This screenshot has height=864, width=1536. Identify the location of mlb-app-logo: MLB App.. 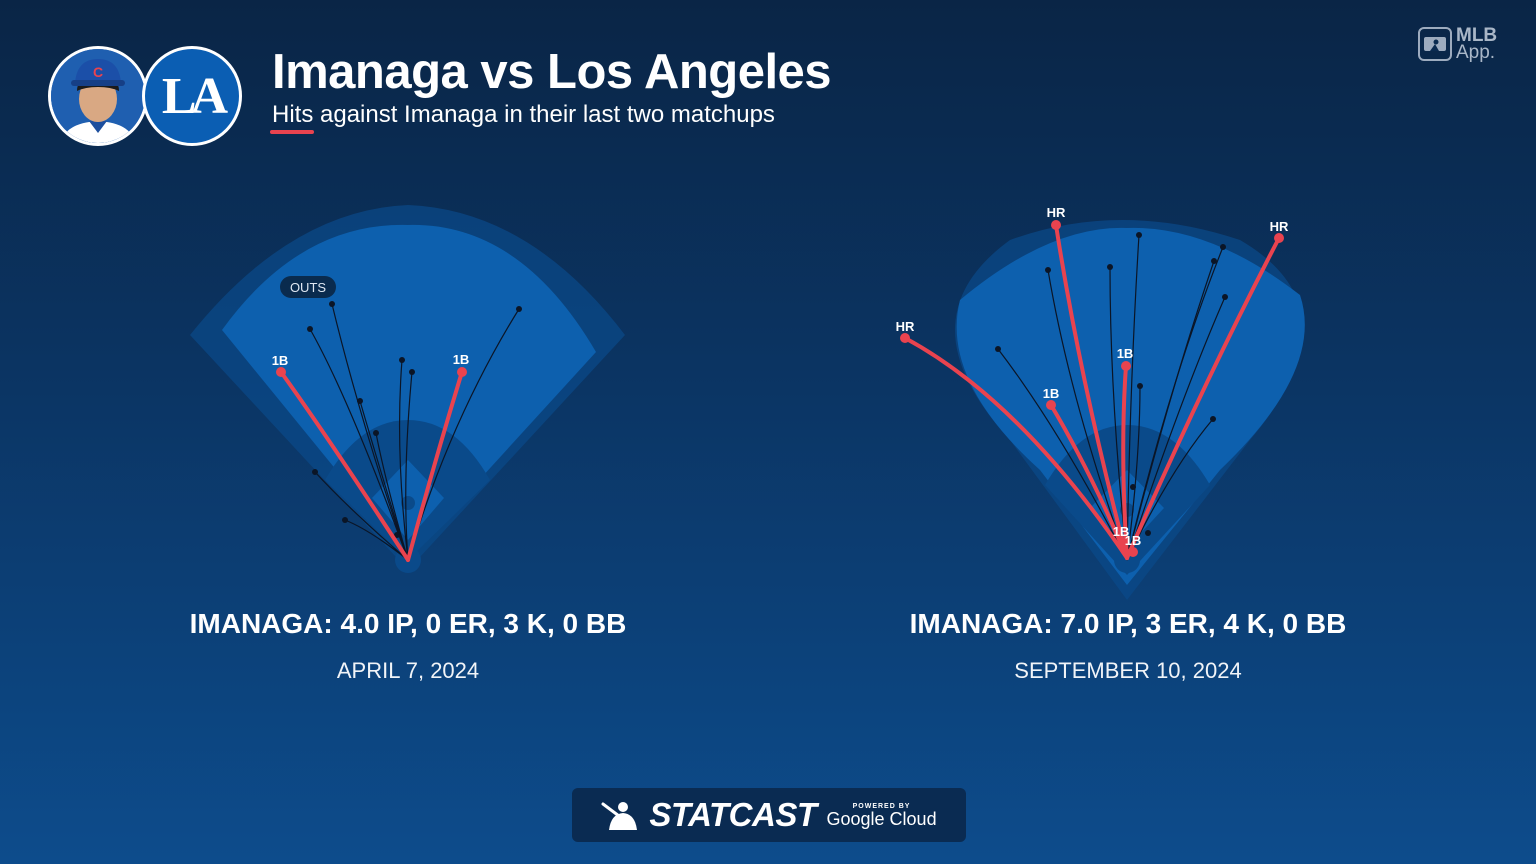
(1466, 44).